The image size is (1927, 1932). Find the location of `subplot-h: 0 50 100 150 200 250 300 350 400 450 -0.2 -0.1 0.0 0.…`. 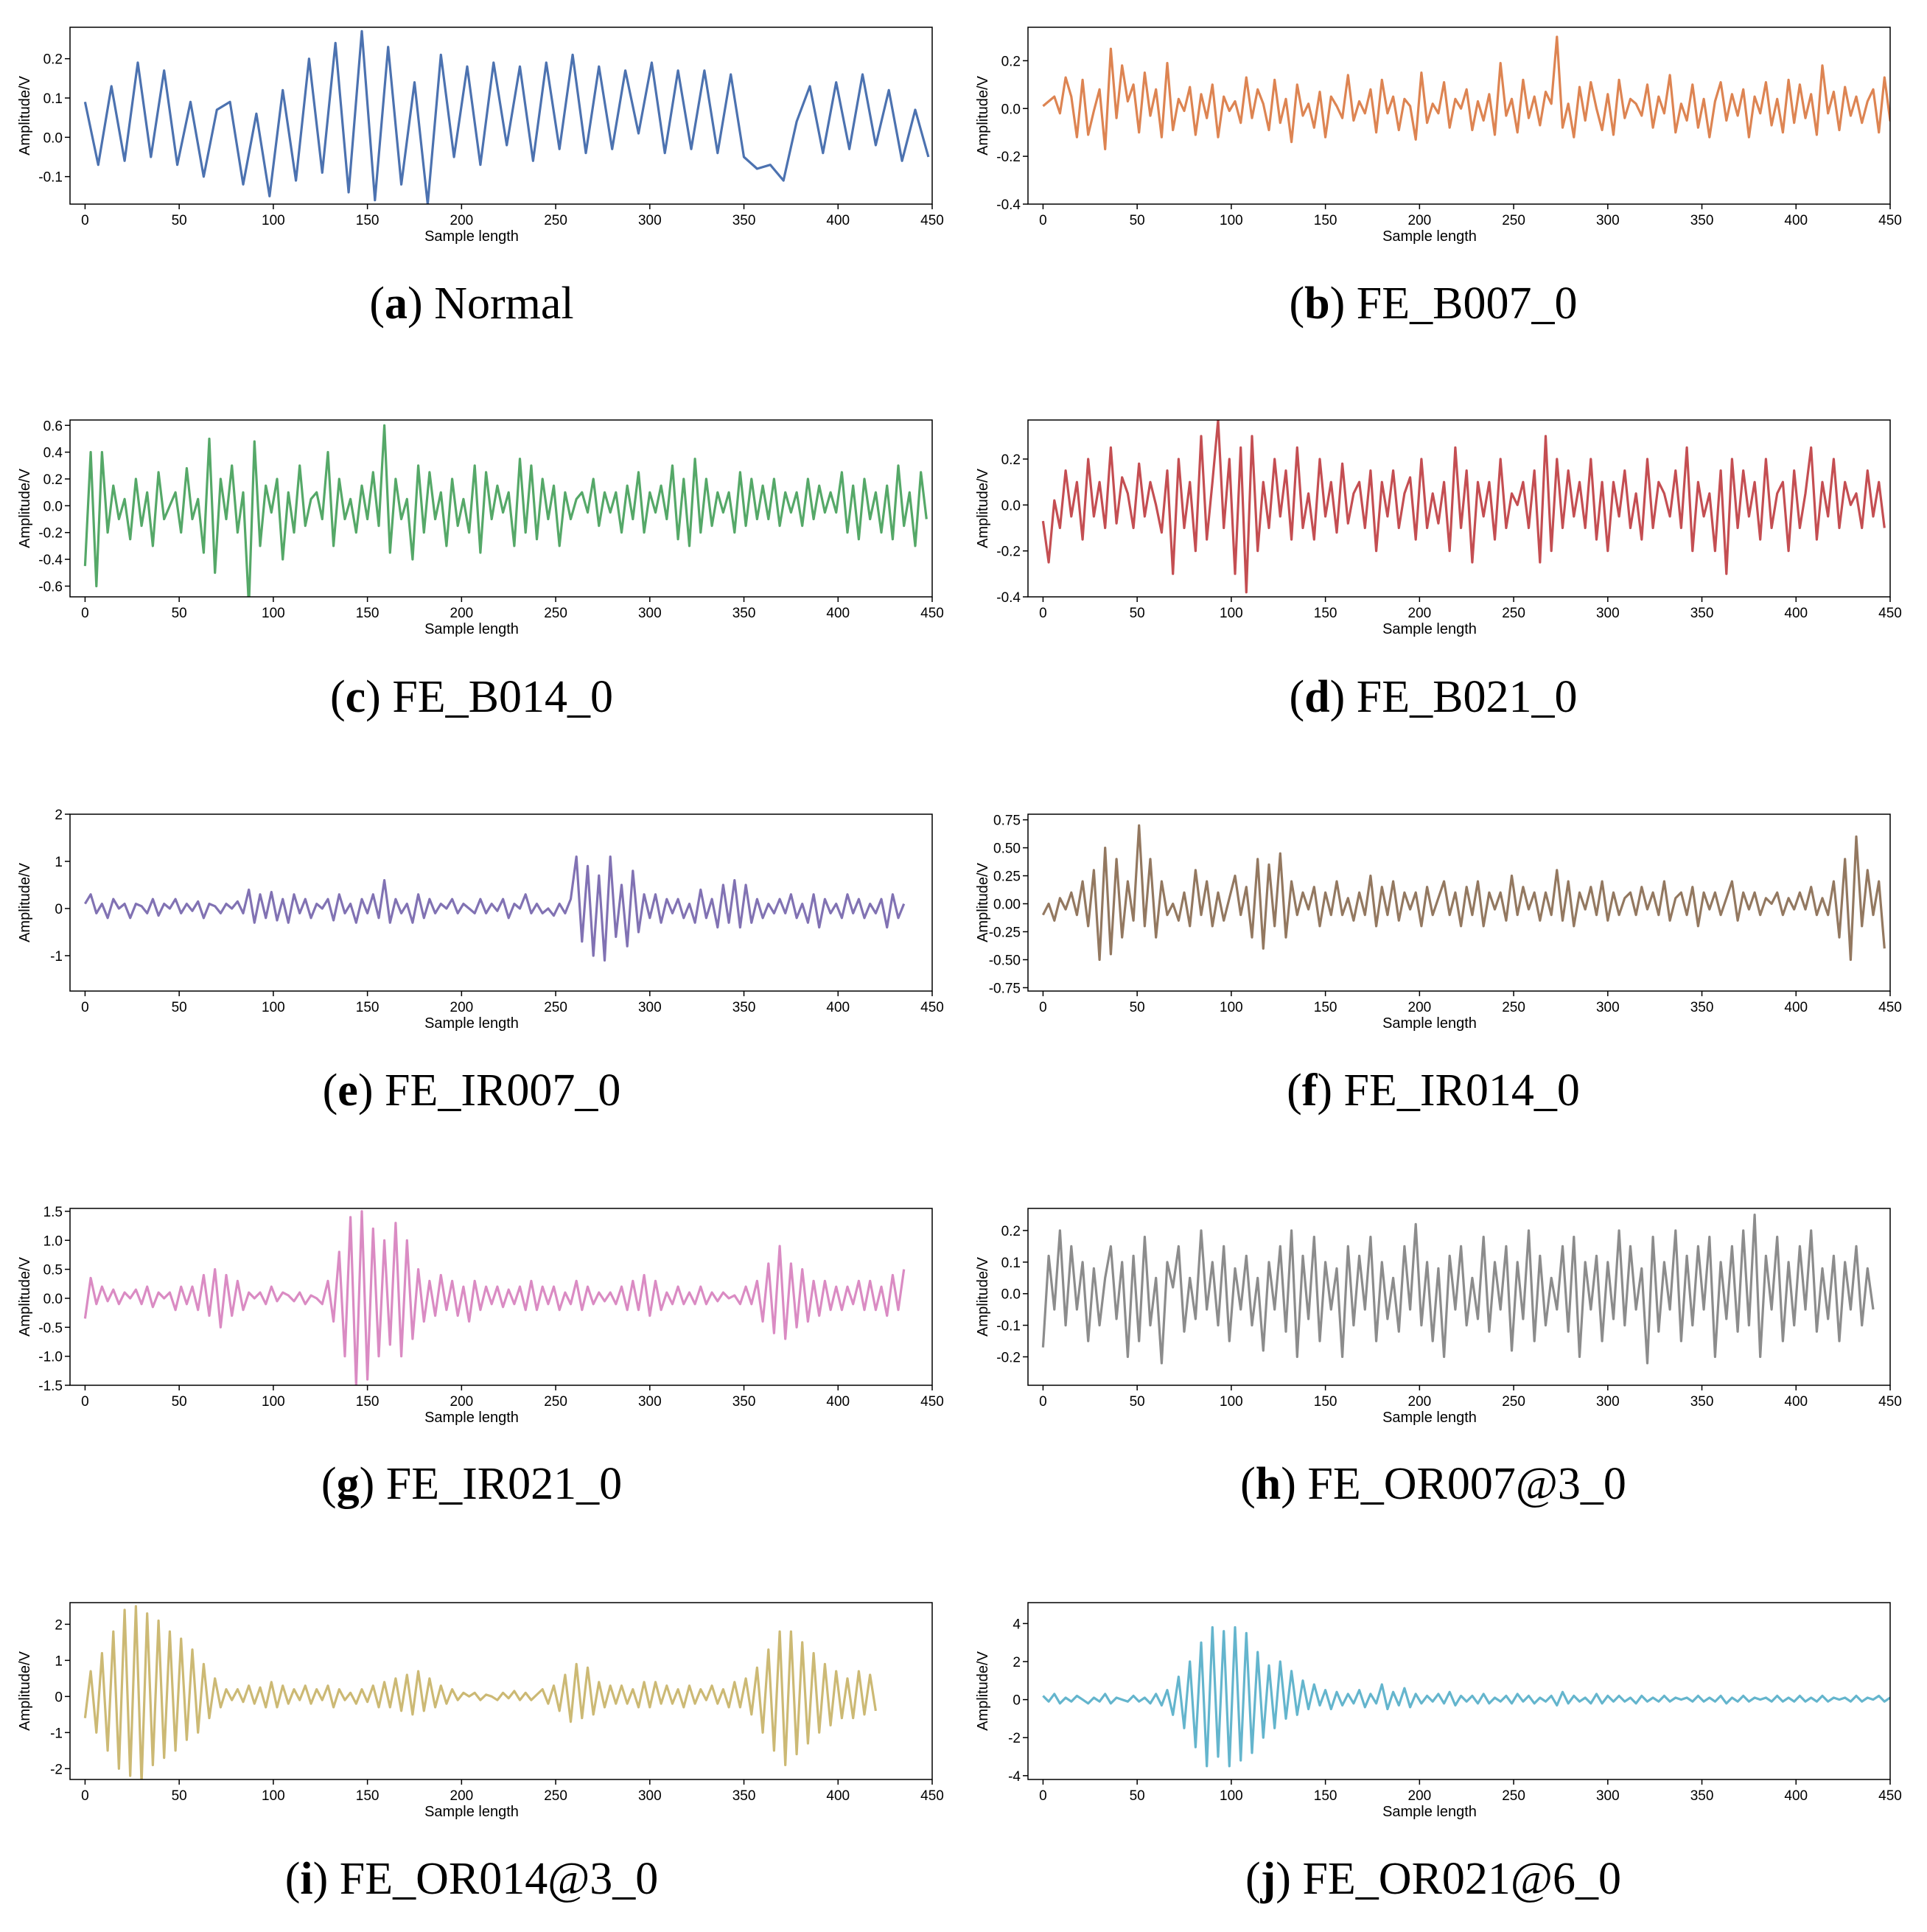

subplot-h: 0 50 100 150 200 250 300 350 400 450 -0.2 -0.1 0.0 0.… is located at coordinates (1438, 1358).